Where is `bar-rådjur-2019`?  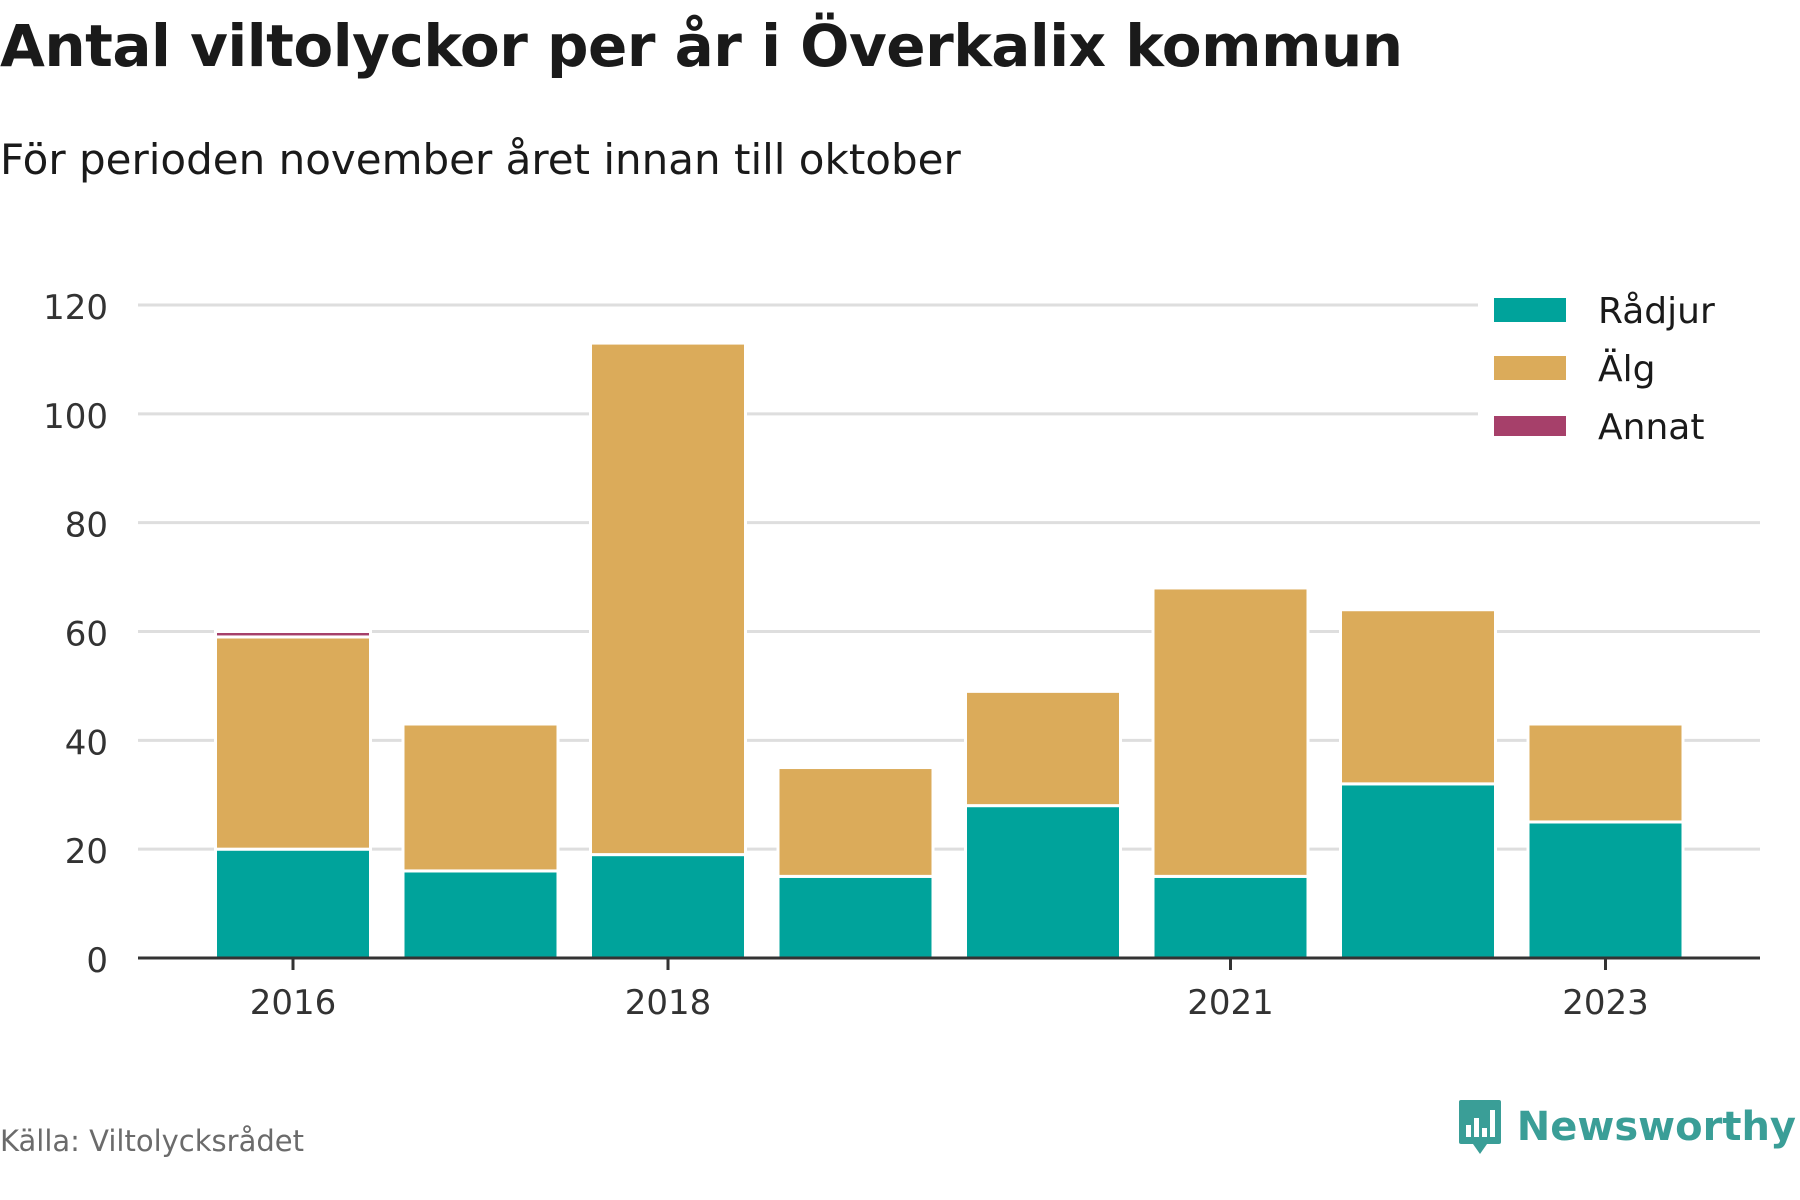 bar-rådjur-2019 is located at coordinates (855, 917).